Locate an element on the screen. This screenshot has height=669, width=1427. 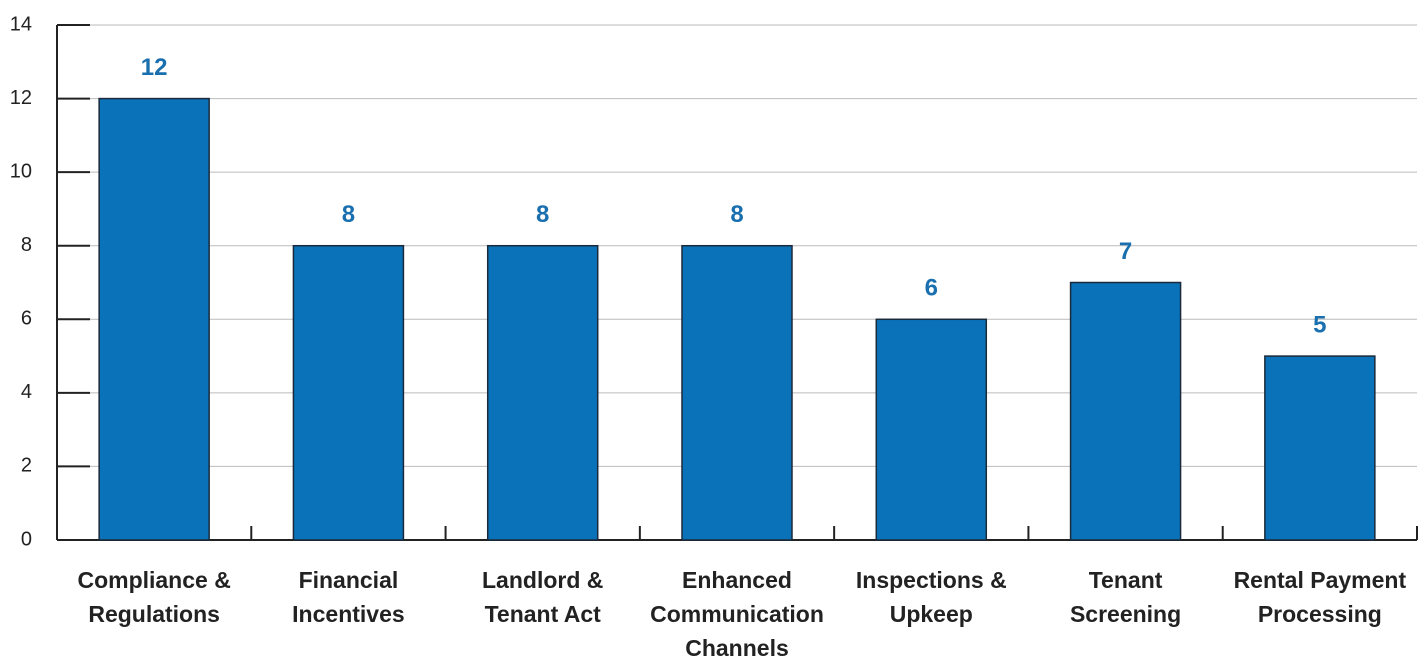
x-tick-label: Financial Incentives is located at coordinates (348, 597).